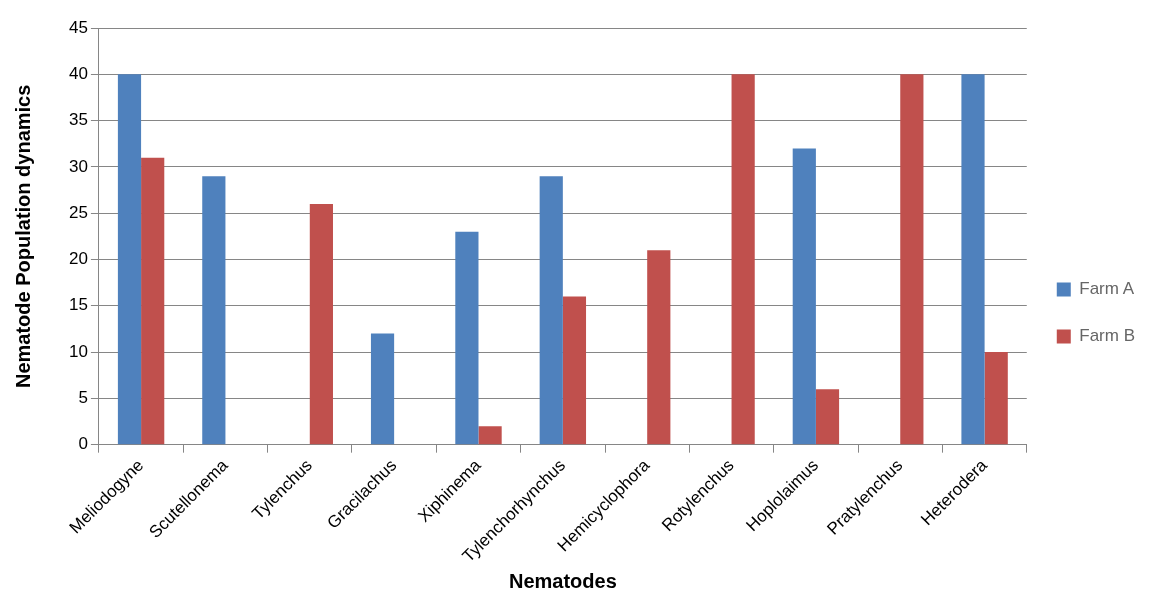 The image size is (1163, 606). What do you see at coordinates (1107, 336) in the screenshot?
I see `legend-label: Farm B` at bounding box center [1107, 336].